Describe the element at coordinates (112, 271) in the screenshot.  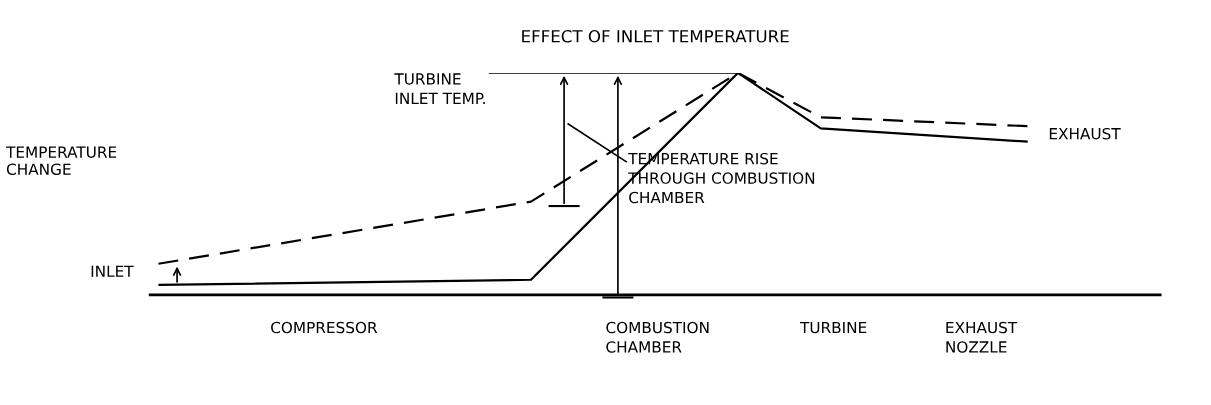
I see `text: INLET` at that location.